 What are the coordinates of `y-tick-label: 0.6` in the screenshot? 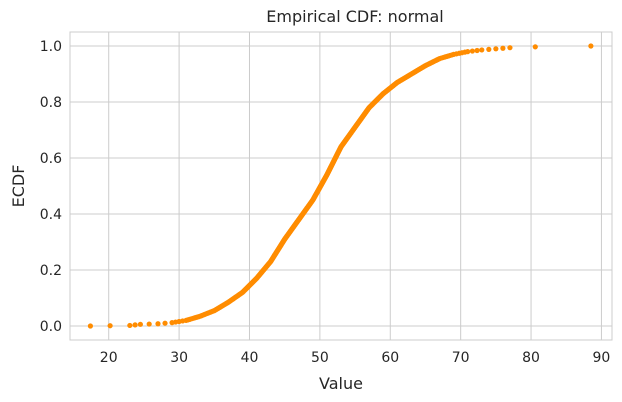 It's located at (51, 159).